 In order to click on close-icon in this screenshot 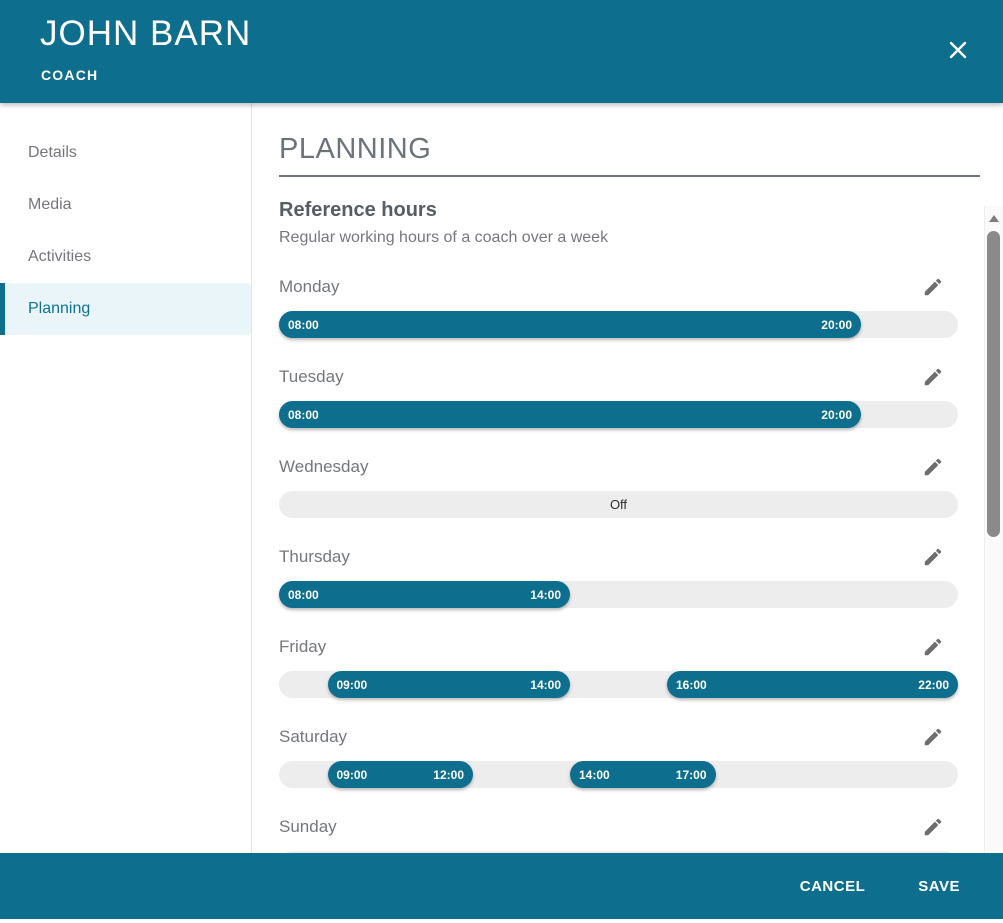, I will do `click(958, 50)`.